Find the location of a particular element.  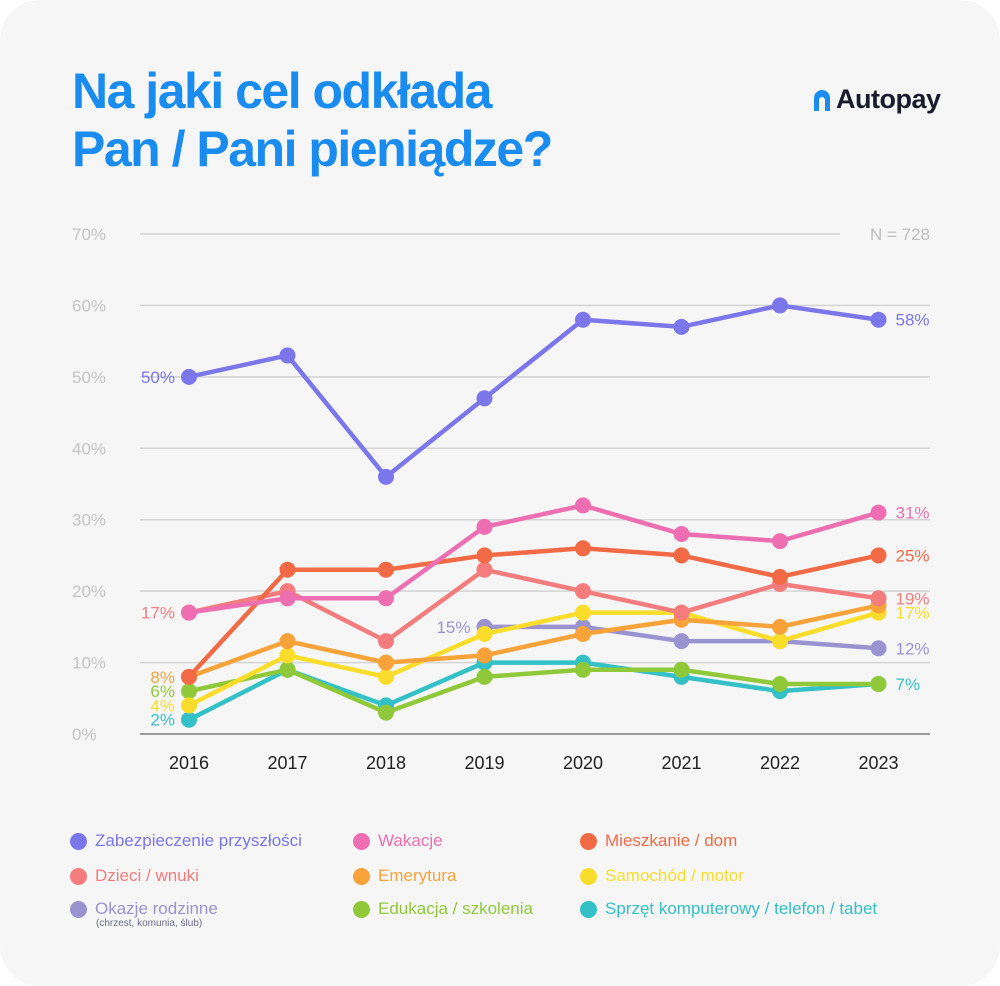

legend-label: Sprzęt komputerowy / telefon / tabet is located at coordinates (741, 908).